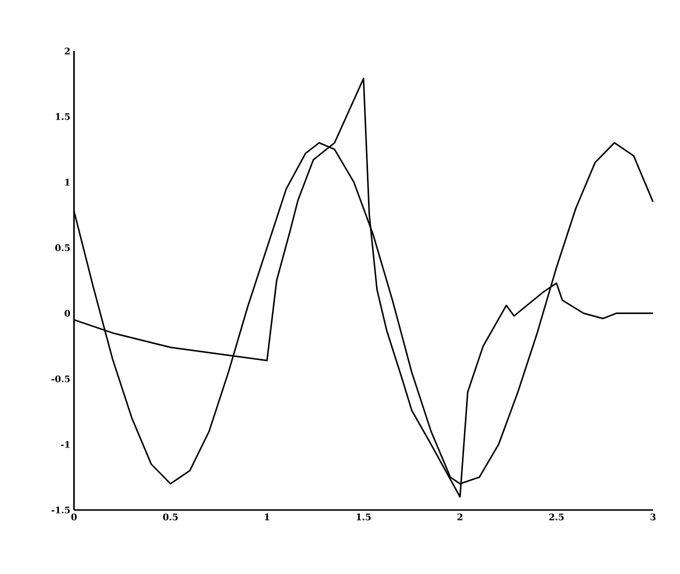  What do you see at coordinates (170, 517) in the screenshot?
I see `x-tick-label: 0.5` at bounding box center [170, 517].